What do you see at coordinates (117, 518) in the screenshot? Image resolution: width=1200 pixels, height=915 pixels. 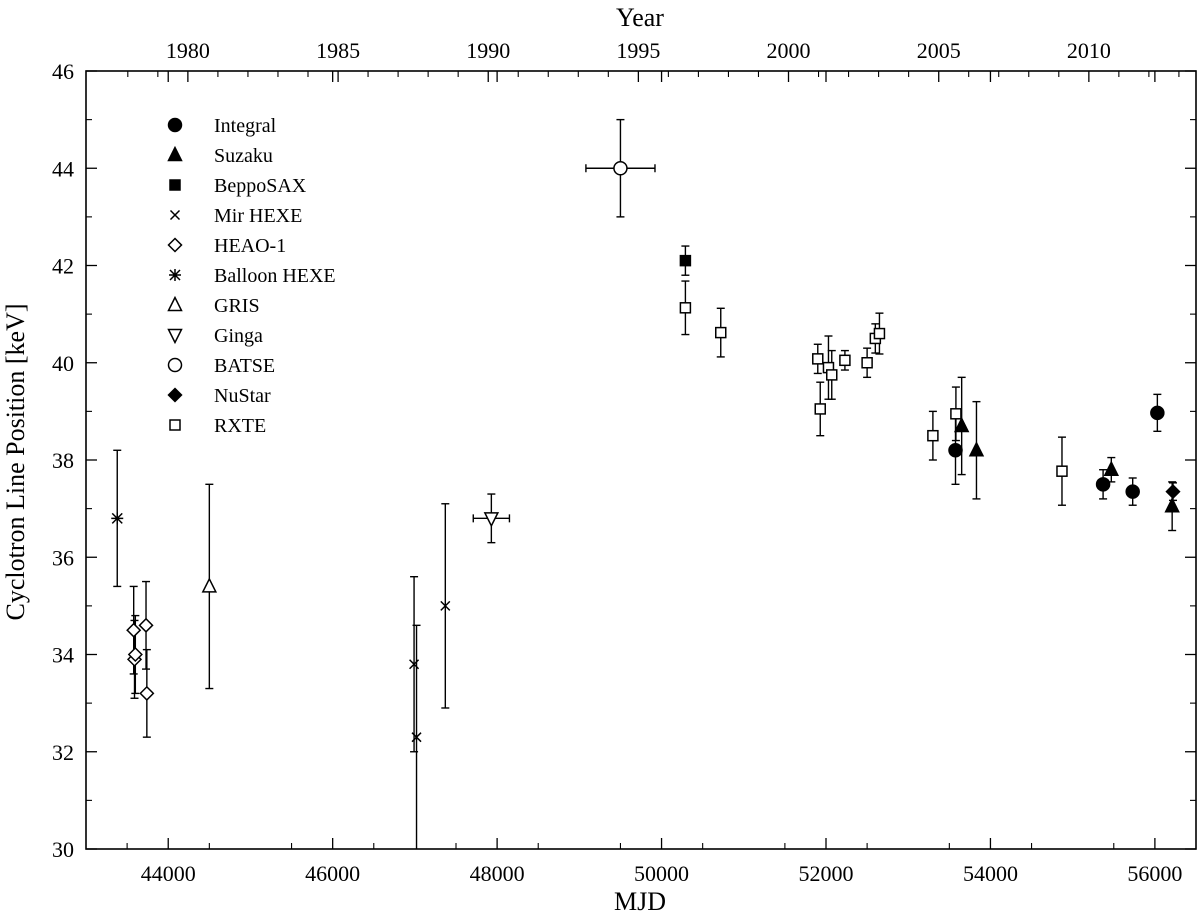 I see `balloon-hexe-data-point` at bounding box center [117, 518].